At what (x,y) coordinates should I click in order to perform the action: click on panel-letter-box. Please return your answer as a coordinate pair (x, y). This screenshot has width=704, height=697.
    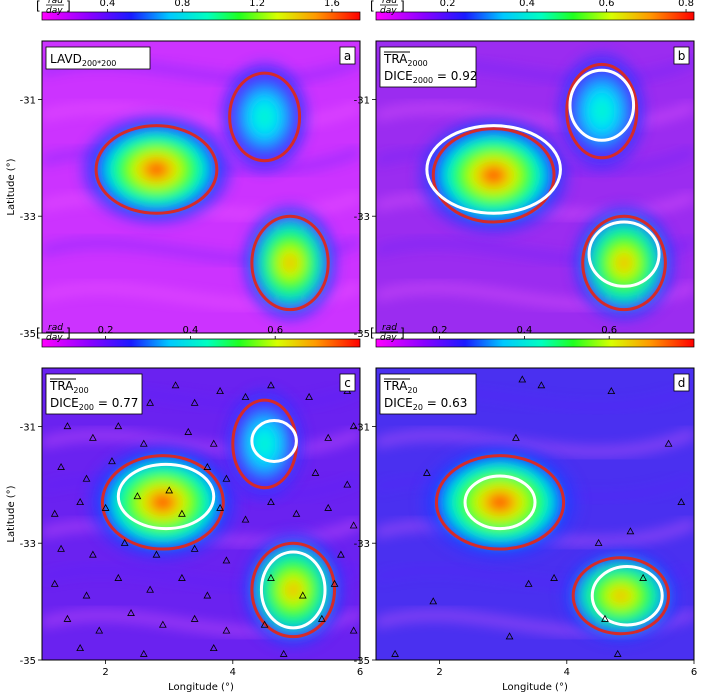
    Looking at the image, I should click on (681, 382).